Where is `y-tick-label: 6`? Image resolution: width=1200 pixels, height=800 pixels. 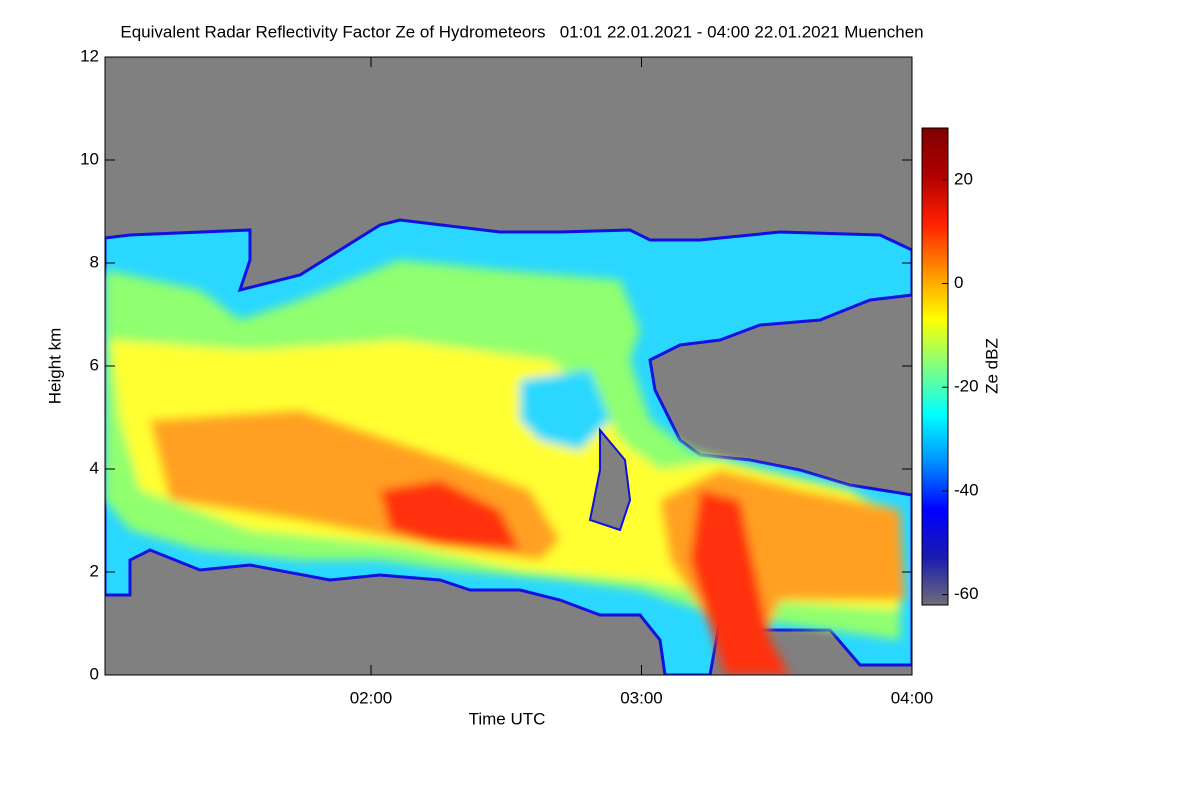
y-tick-label: 6 is located at coordinates (94, 364).